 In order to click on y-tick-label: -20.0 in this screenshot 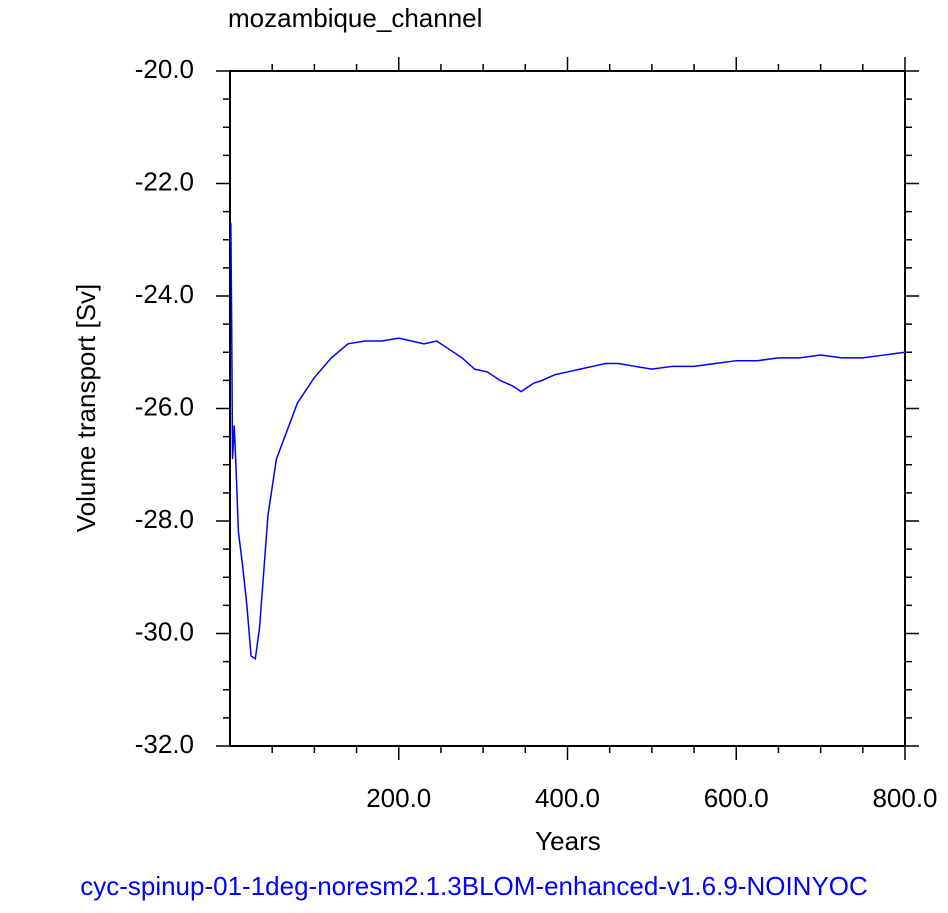, I will do `click(164, 69)`.